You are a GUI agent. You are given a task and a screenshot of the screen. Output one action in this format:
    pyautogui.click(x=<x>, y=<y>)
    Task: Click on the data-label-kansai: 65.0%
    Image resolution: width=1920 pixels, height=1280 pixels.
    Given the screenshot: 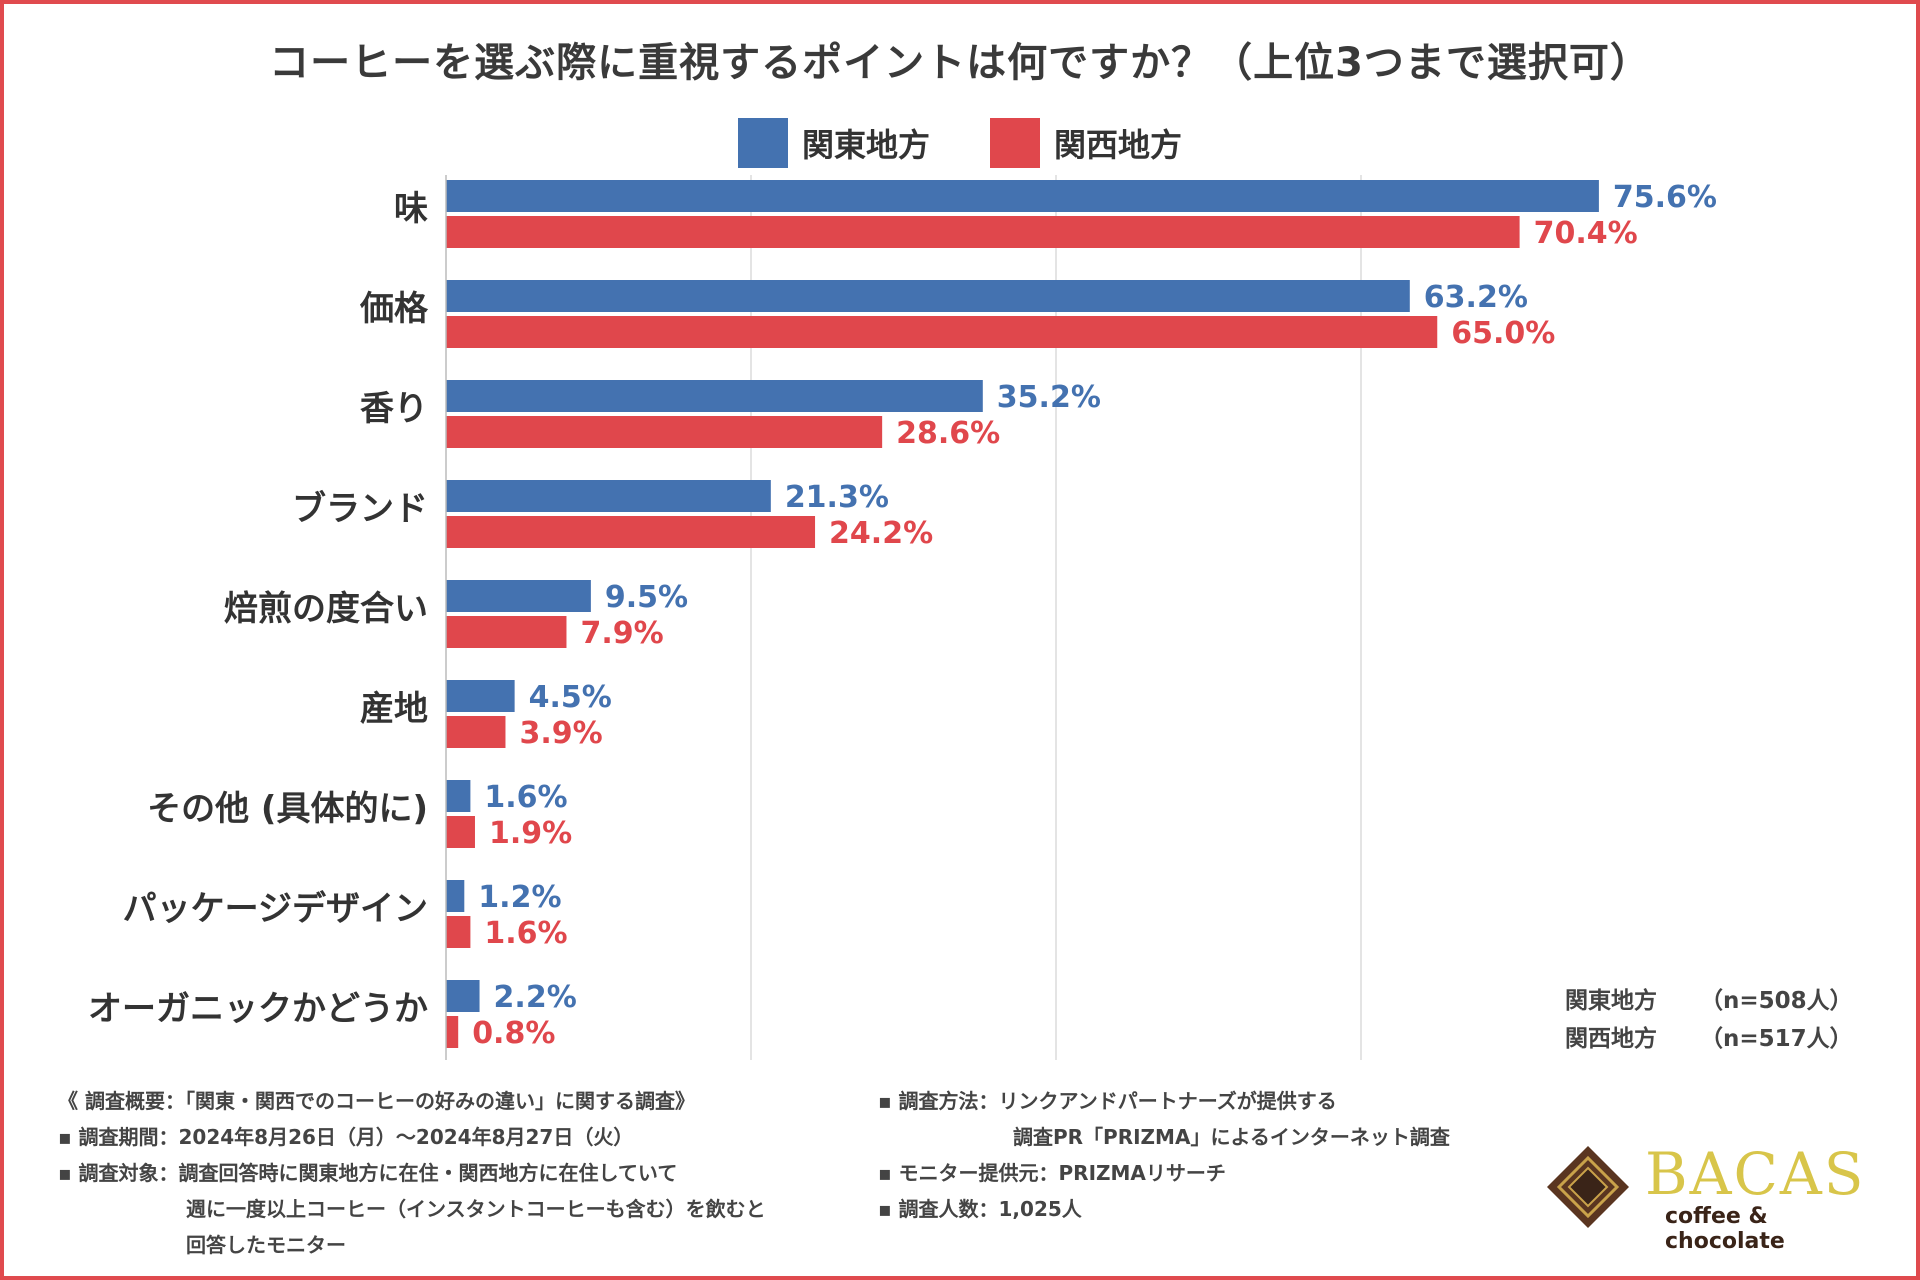 What is the action you would take?
    pyautogui.click(x=1503, y=333)
    